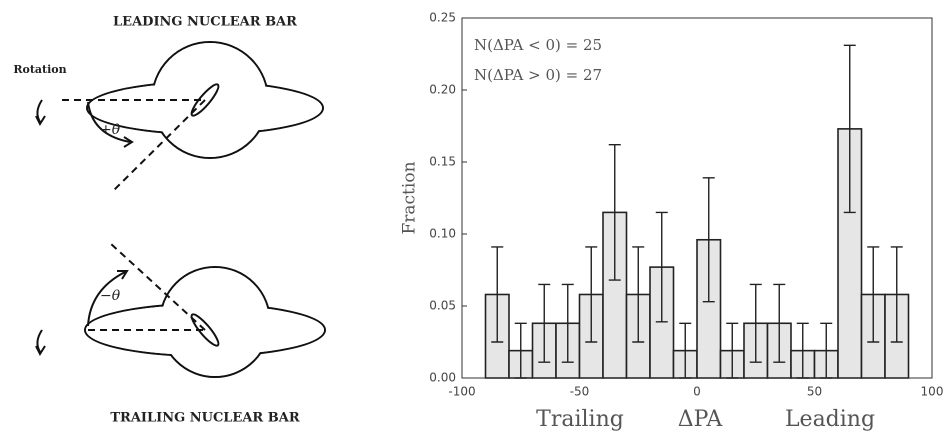 Image resolution: width=950 pixels, height=435 pixels. Describe the element at coordinates (110, 296) in the screenshot. I see `angle-label: −θ` at that location.